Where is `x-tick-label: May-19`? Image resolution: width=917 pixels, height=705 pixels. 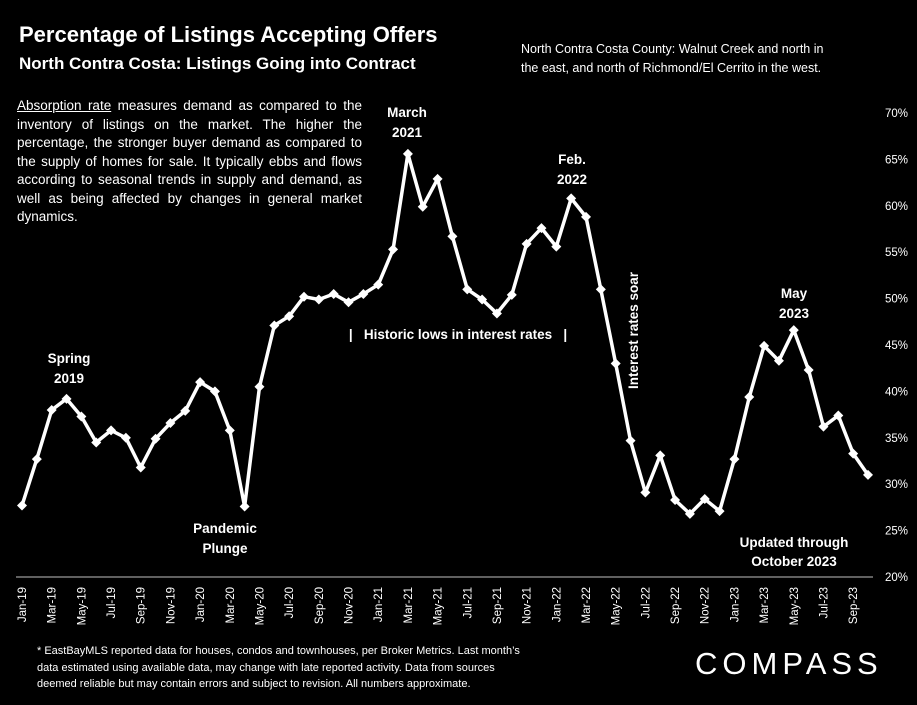
x-tick-label: May-19 is located at coordinates (82, 606).